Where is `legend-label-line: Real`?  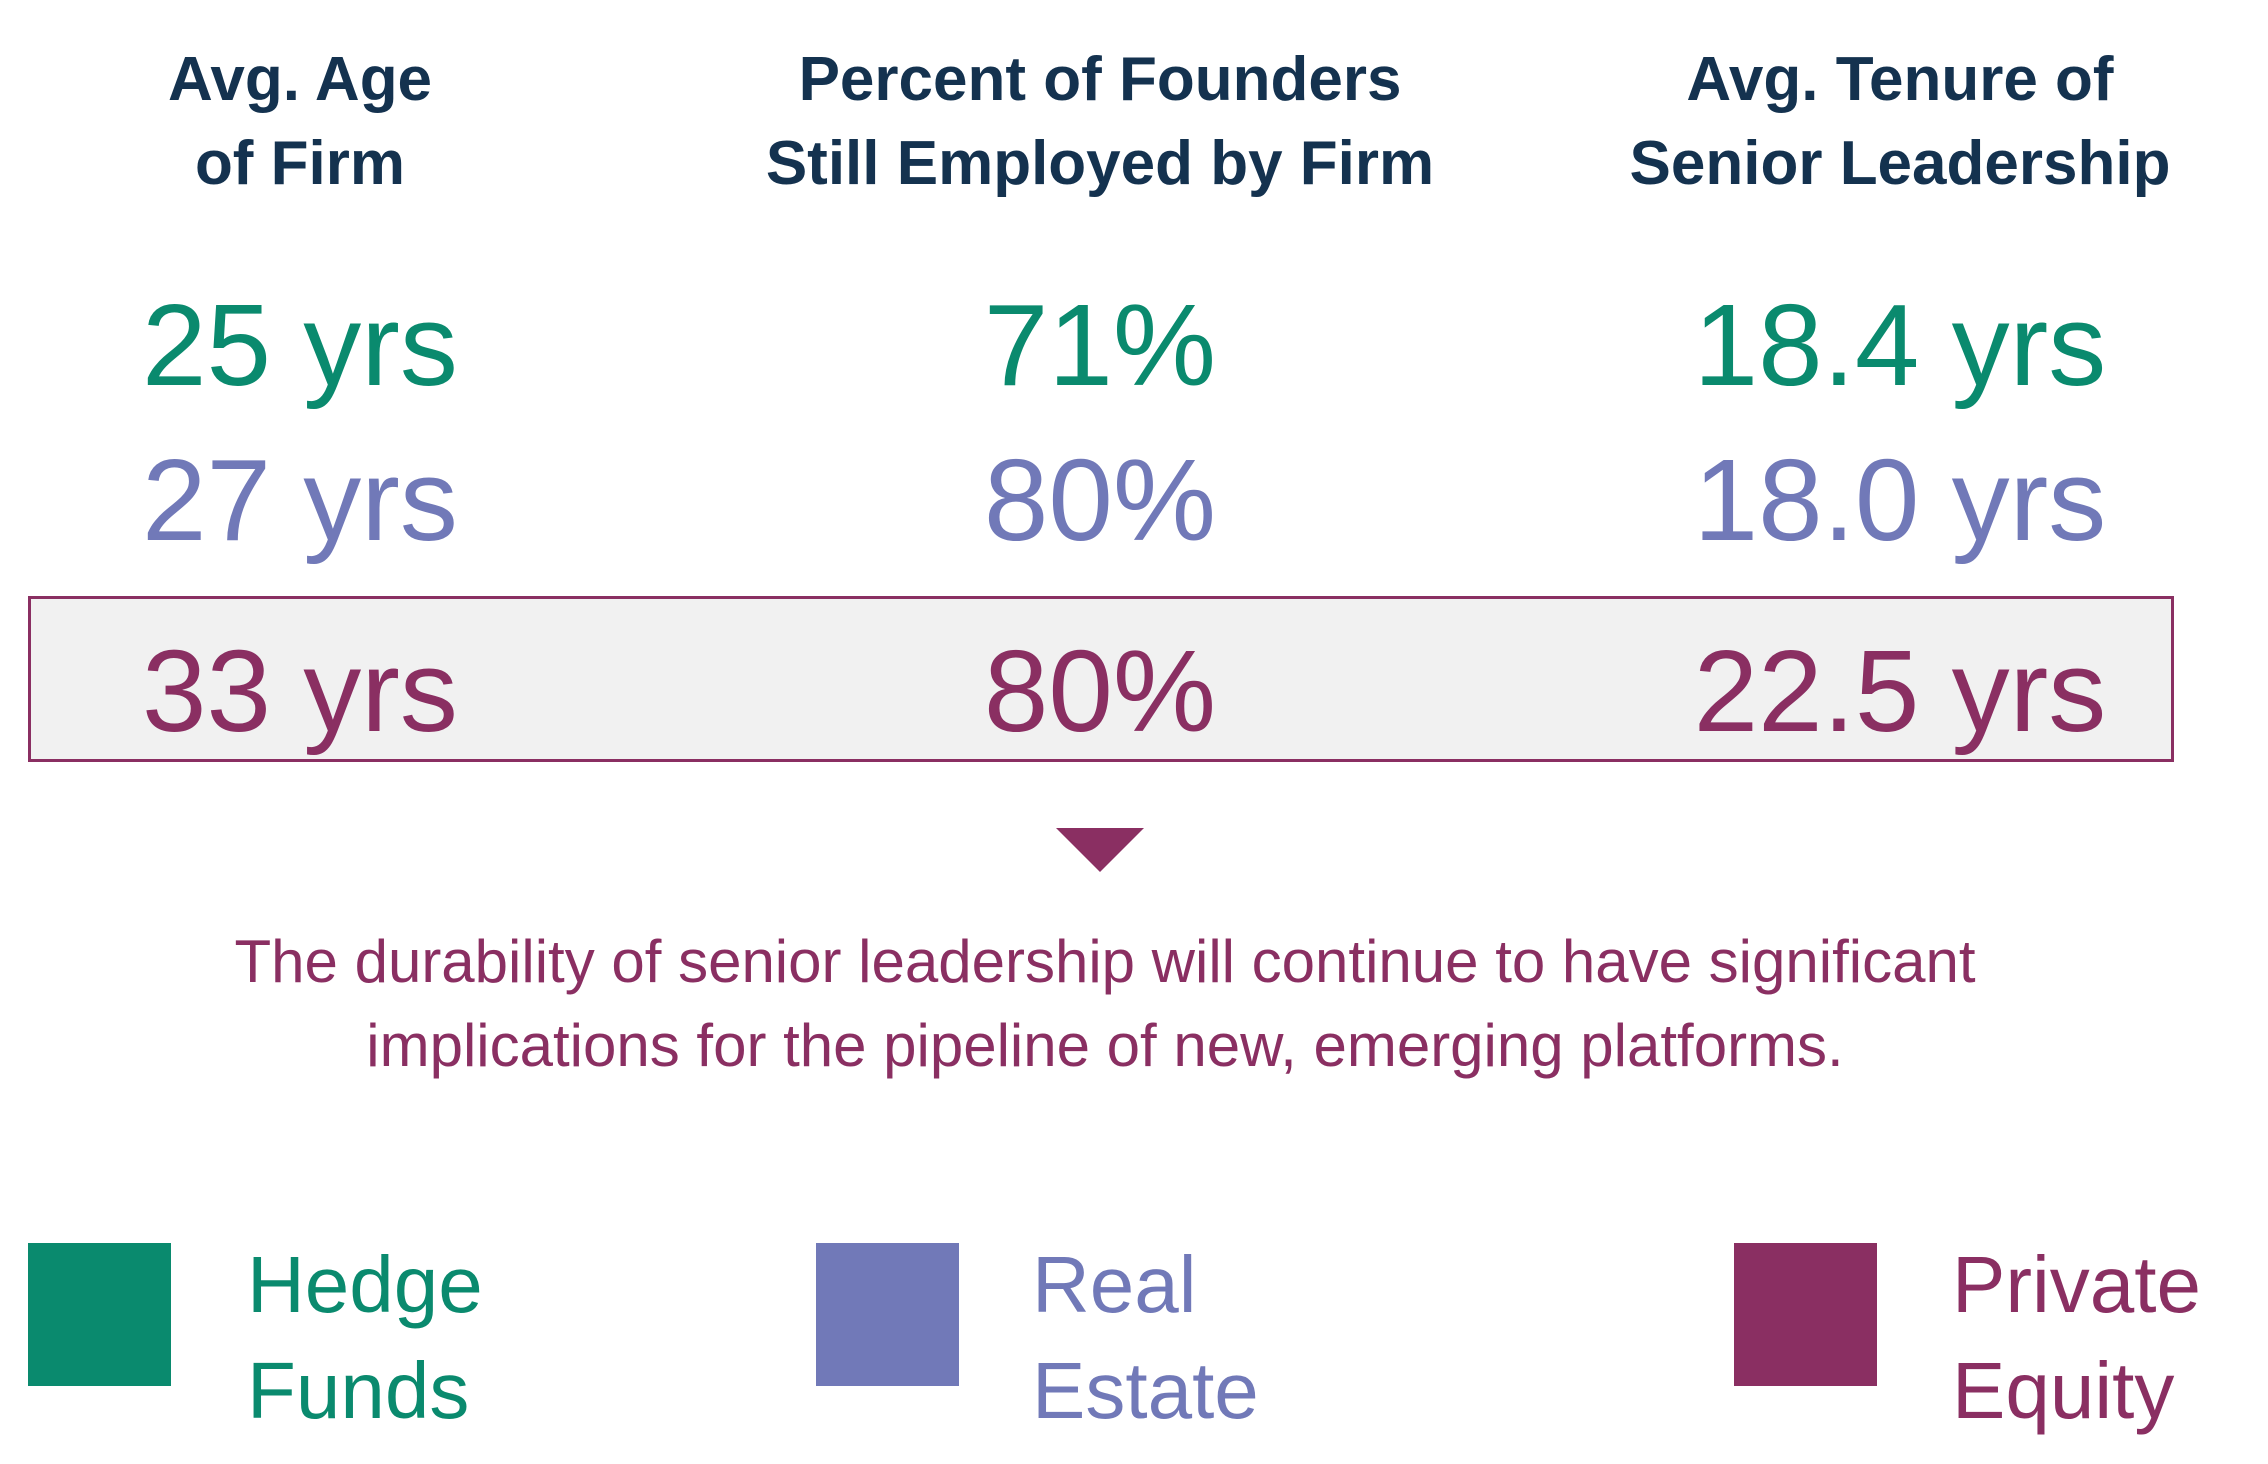 legend-label-line: Real is located at coordinates (1114, 1284).